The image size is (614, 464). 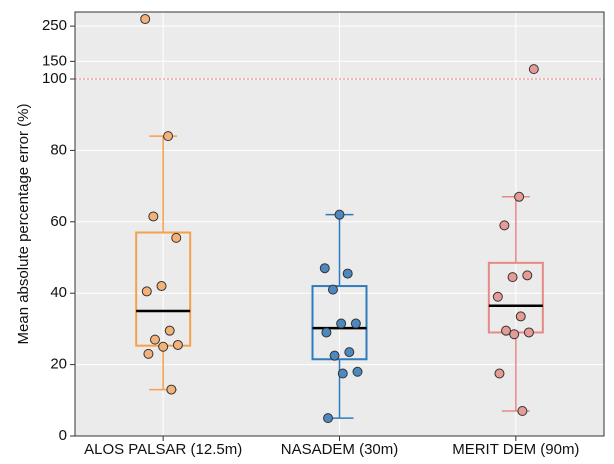 I want to click on y-tick-label: 150, so click(x=54, y=60).